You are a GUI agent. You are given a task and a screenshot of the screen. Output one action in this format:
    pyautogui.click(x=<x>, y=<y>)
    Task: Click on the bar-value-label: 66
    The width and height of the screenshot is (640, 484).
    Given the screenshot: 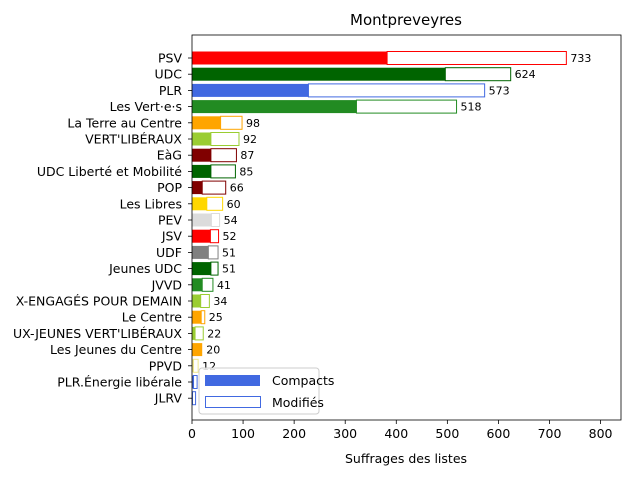 What is the action you would take?
    pyautogui.click(x=237, y=188)
    